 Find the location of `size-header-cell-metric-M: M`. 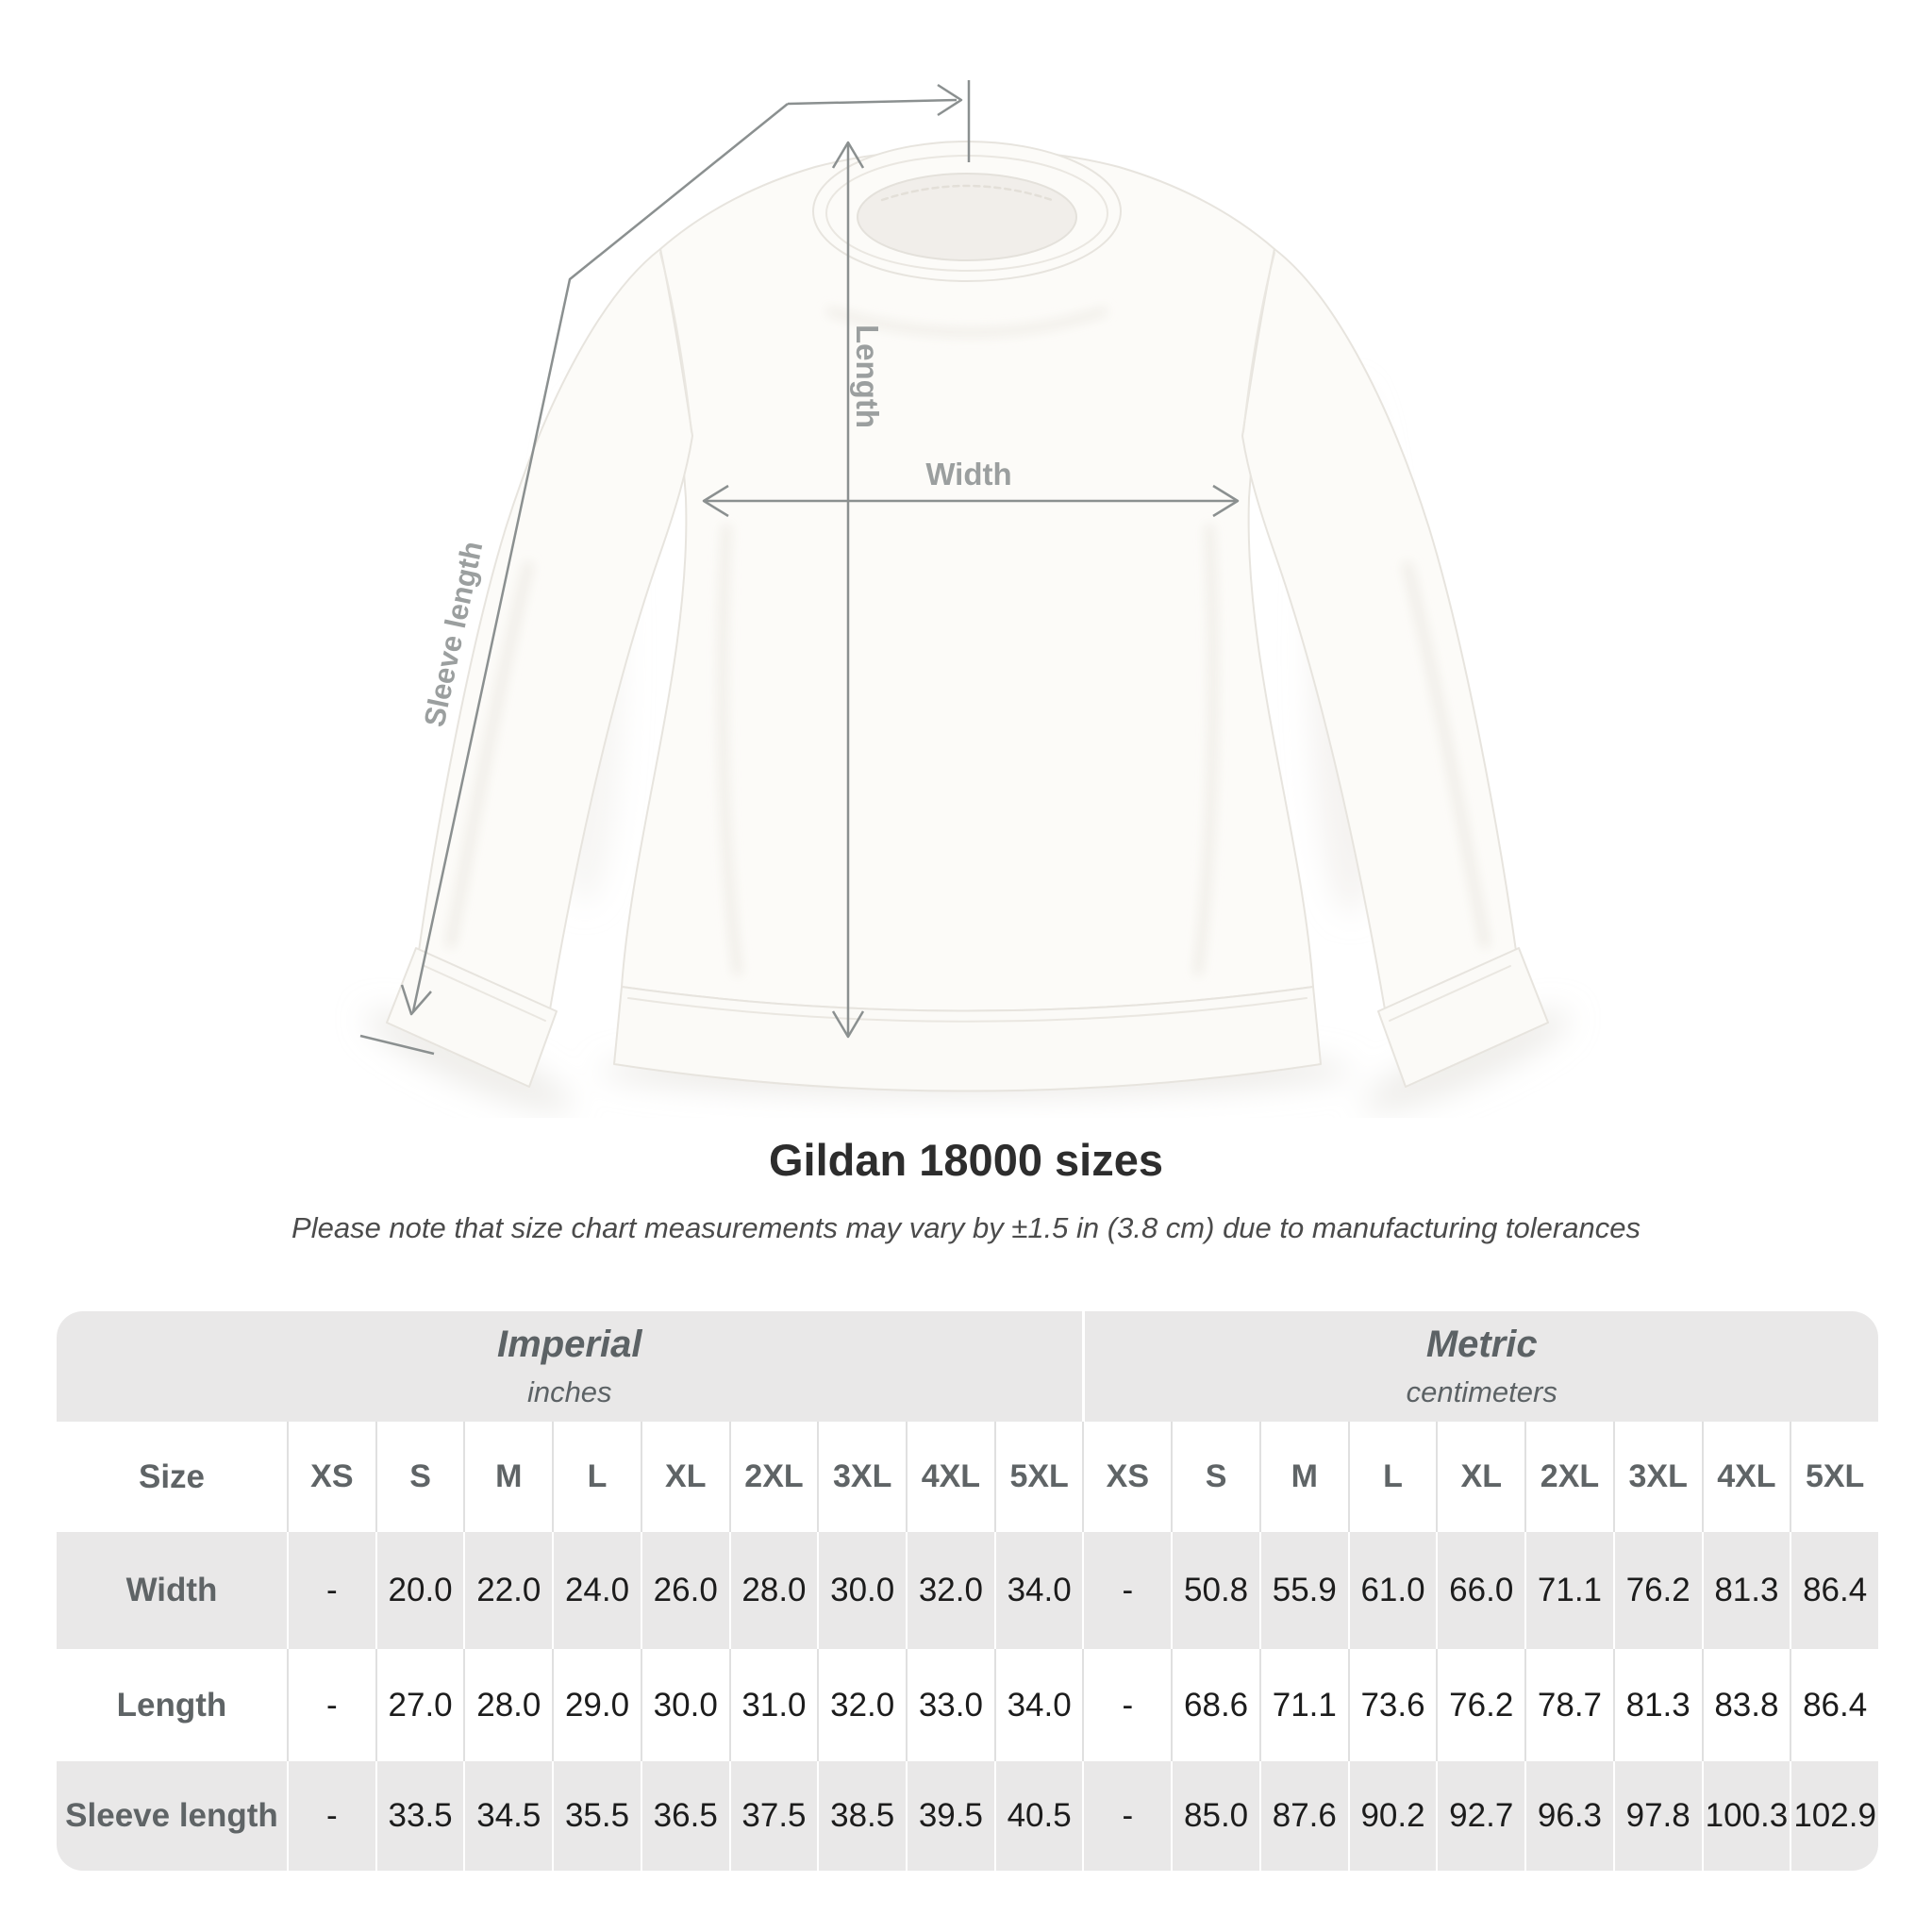

size-header-cell-metric-M: M is located at coordinates (1303, 1477).